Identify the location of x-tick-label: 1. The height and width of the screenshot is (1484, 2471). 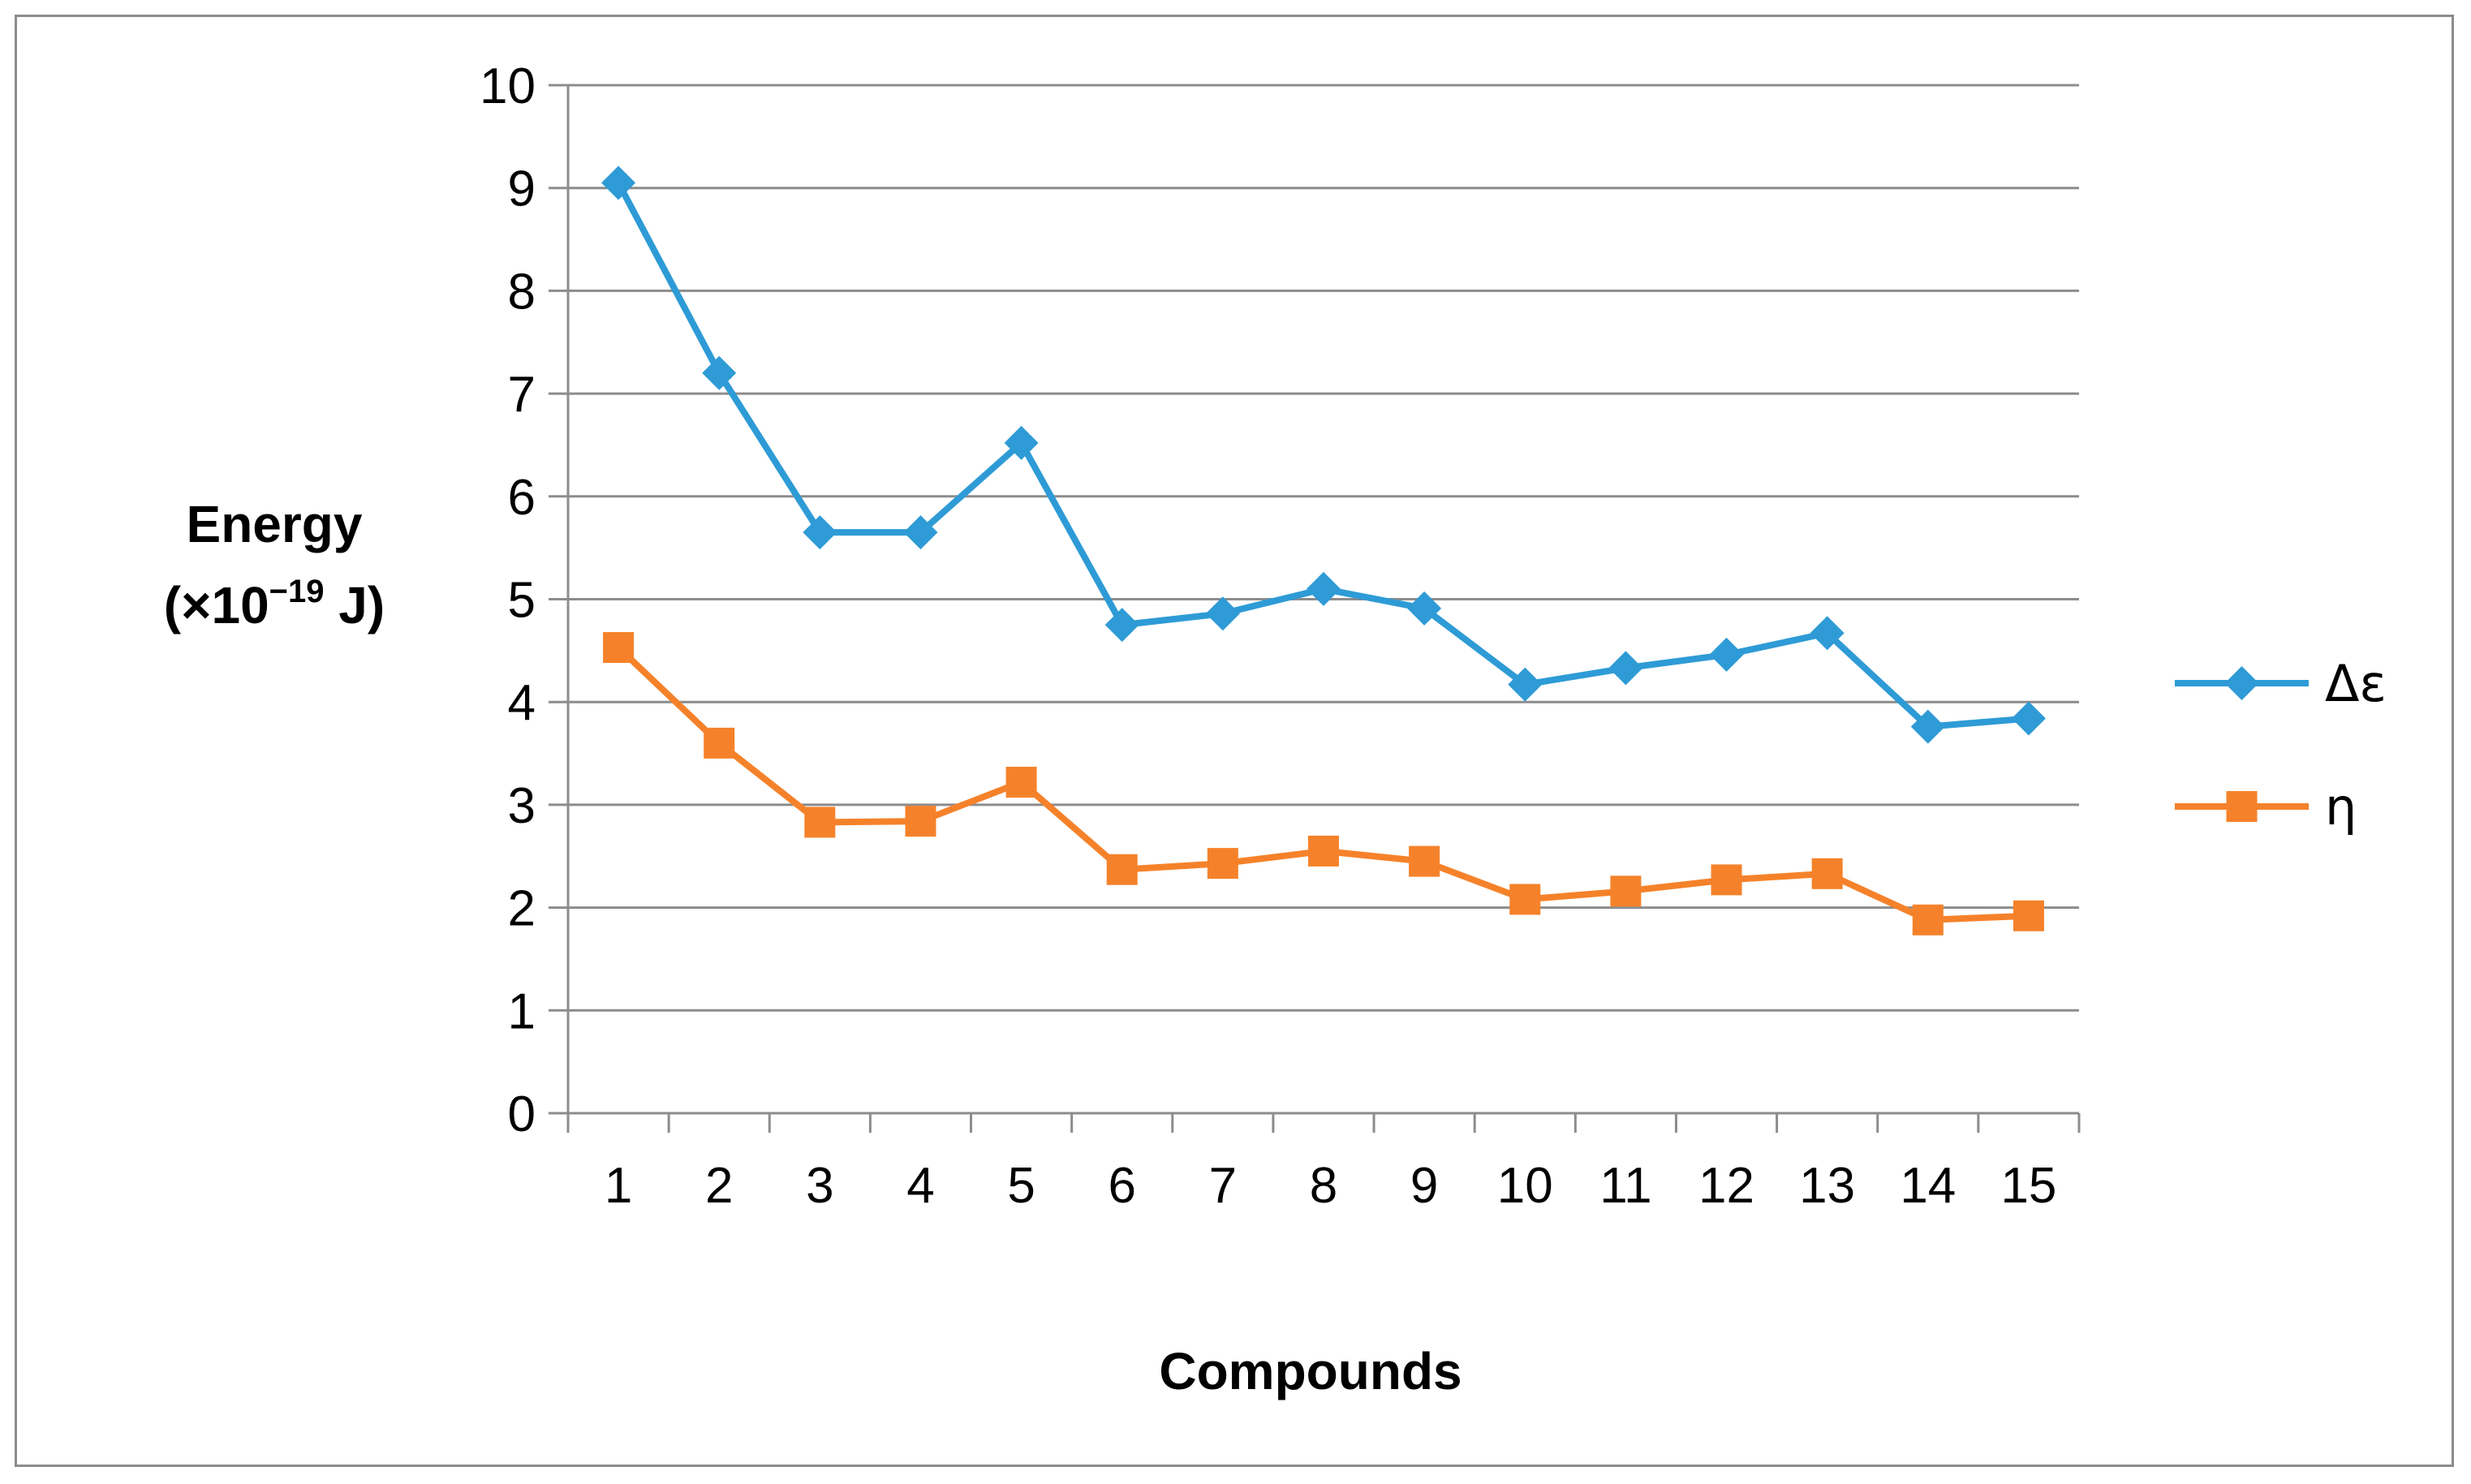
(618, 1186).